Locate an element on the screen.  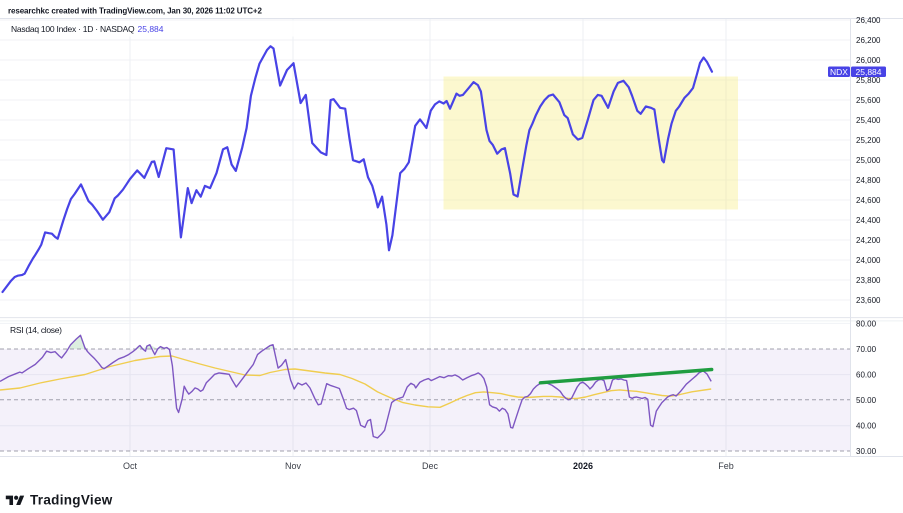
svg-text: 25,000 is located at coordinates (868, 160).